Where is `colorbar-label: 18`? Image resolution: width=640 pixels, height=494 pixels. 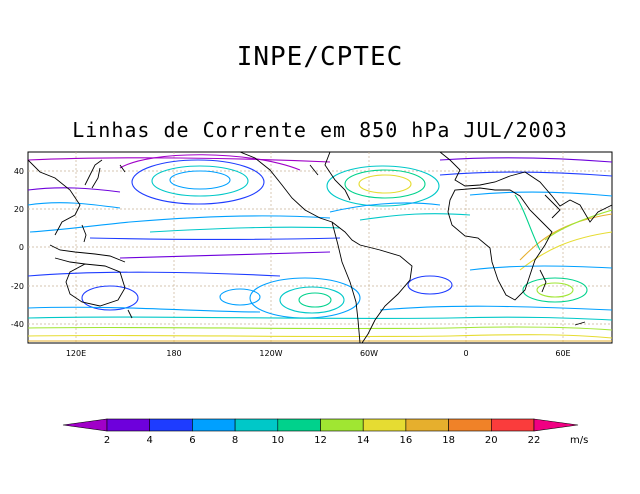 colorbar-label: 18 is located at coordinates (448, 440).